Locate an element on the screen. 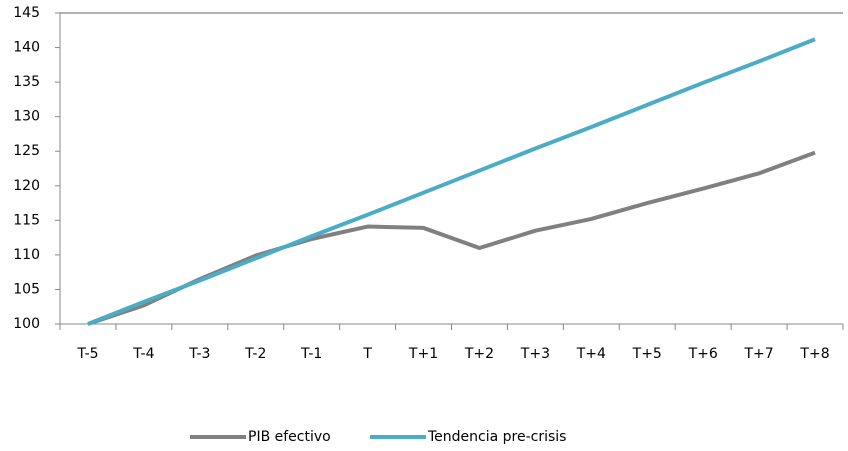 This screenshot has height=451, width=848. legend-label: Tendencia pre-crisis is located at coordinates (496, 437).